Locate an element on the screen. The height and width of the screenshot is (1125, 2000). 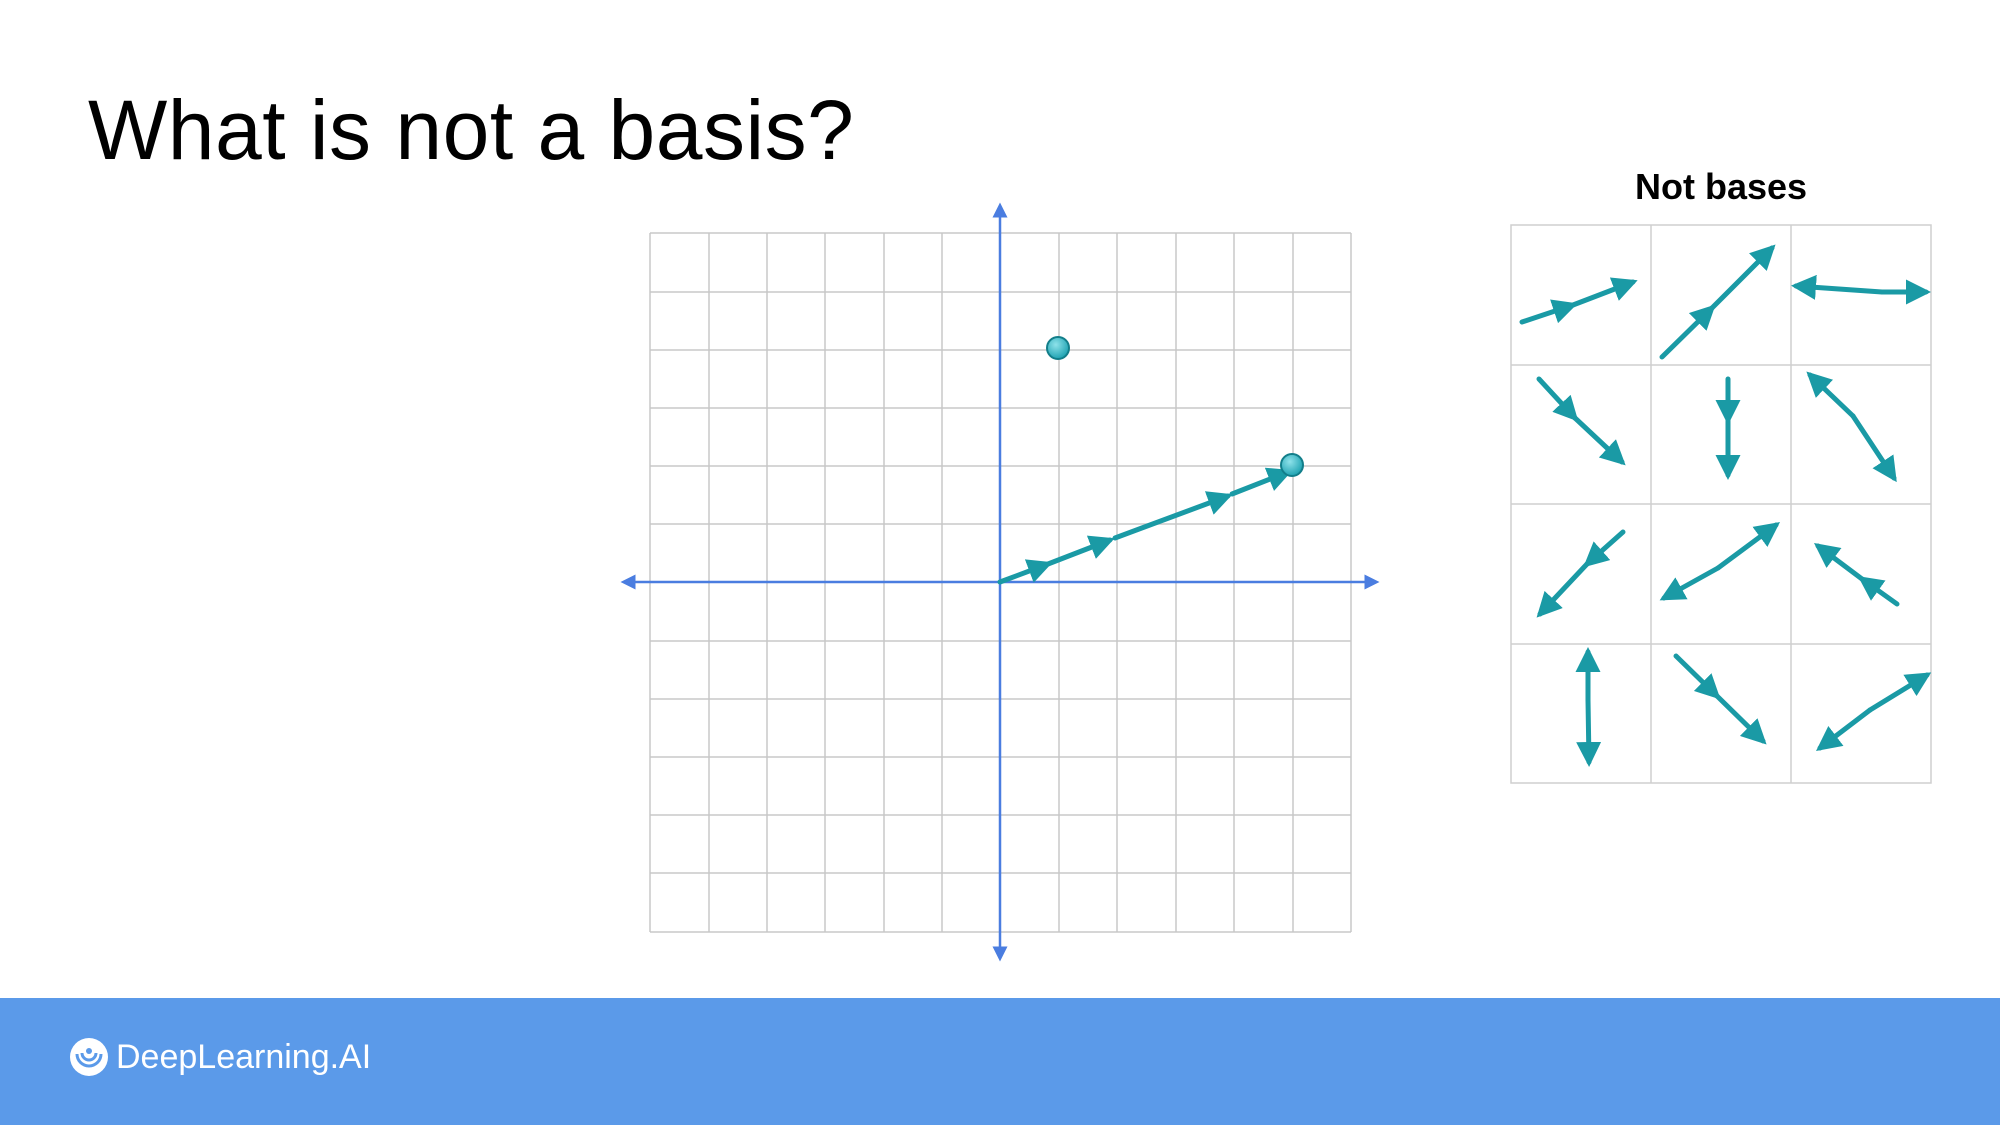
deeplearning-logo-icon is located at coordinates (89, 1057).